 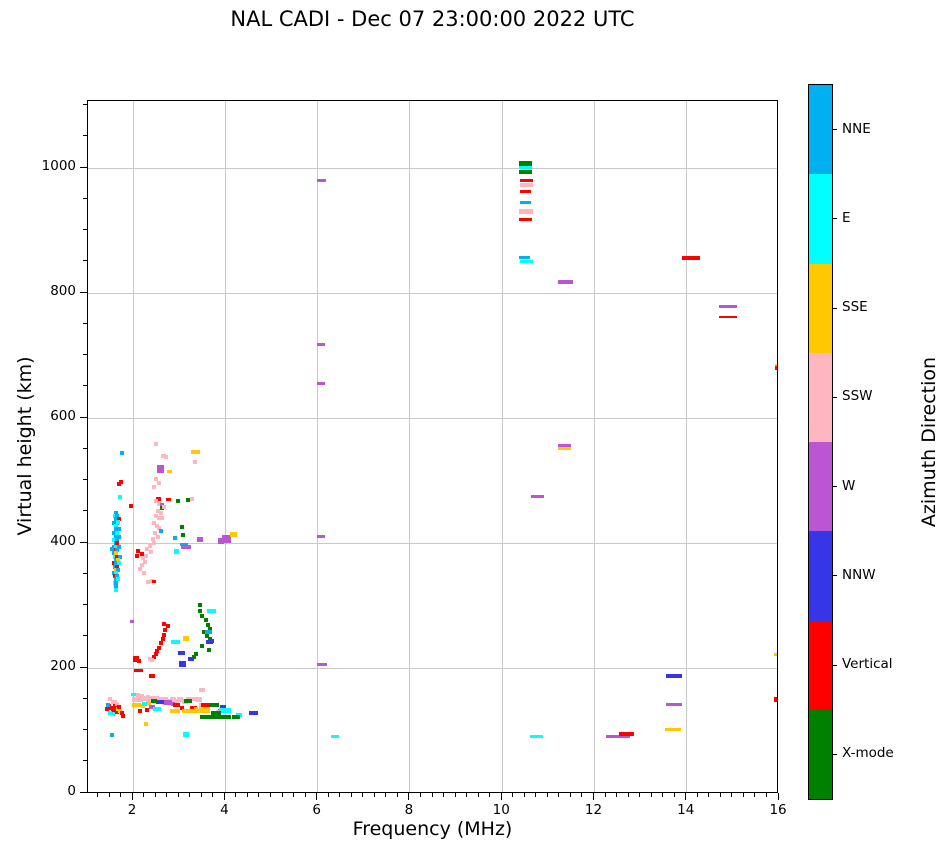 What do you see at coordinates (820, 487) in the screenshot?
I see `colorbar-segment-w` at bounding box center [820, 487].